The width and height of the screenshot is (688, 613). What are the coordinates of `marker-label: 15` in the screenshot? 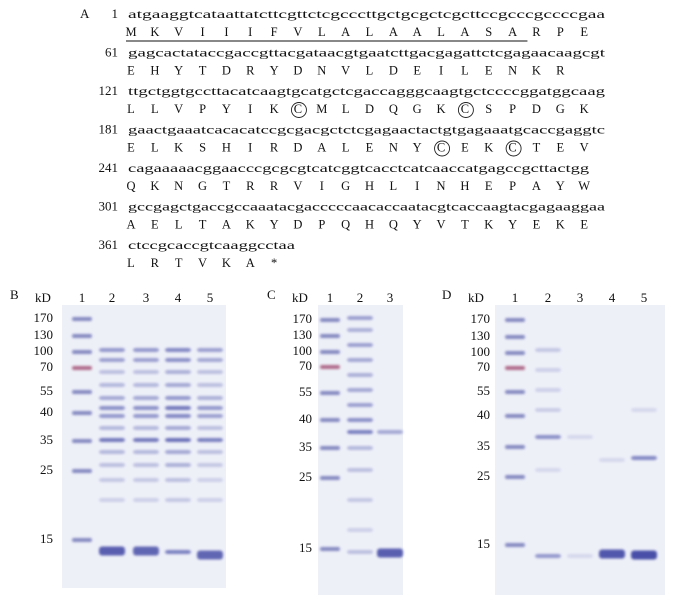 It's located at (305, 547).